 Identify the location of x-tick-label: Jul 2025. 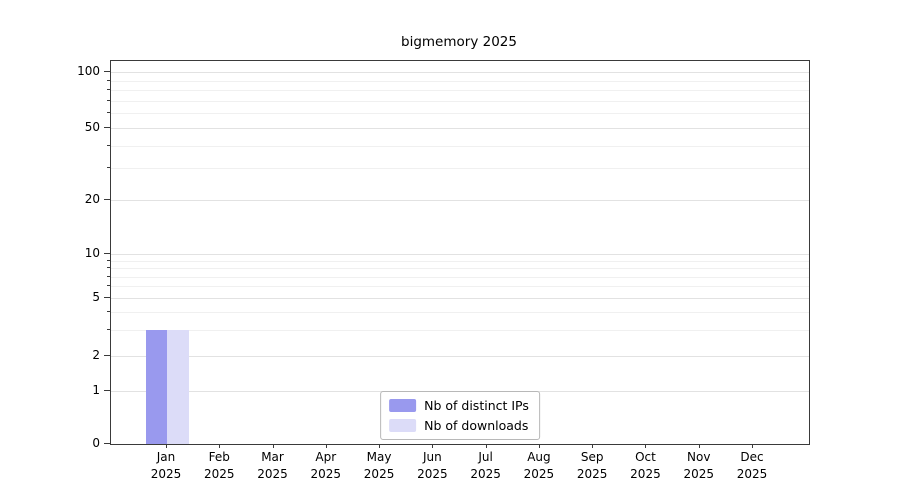
(485, 465).